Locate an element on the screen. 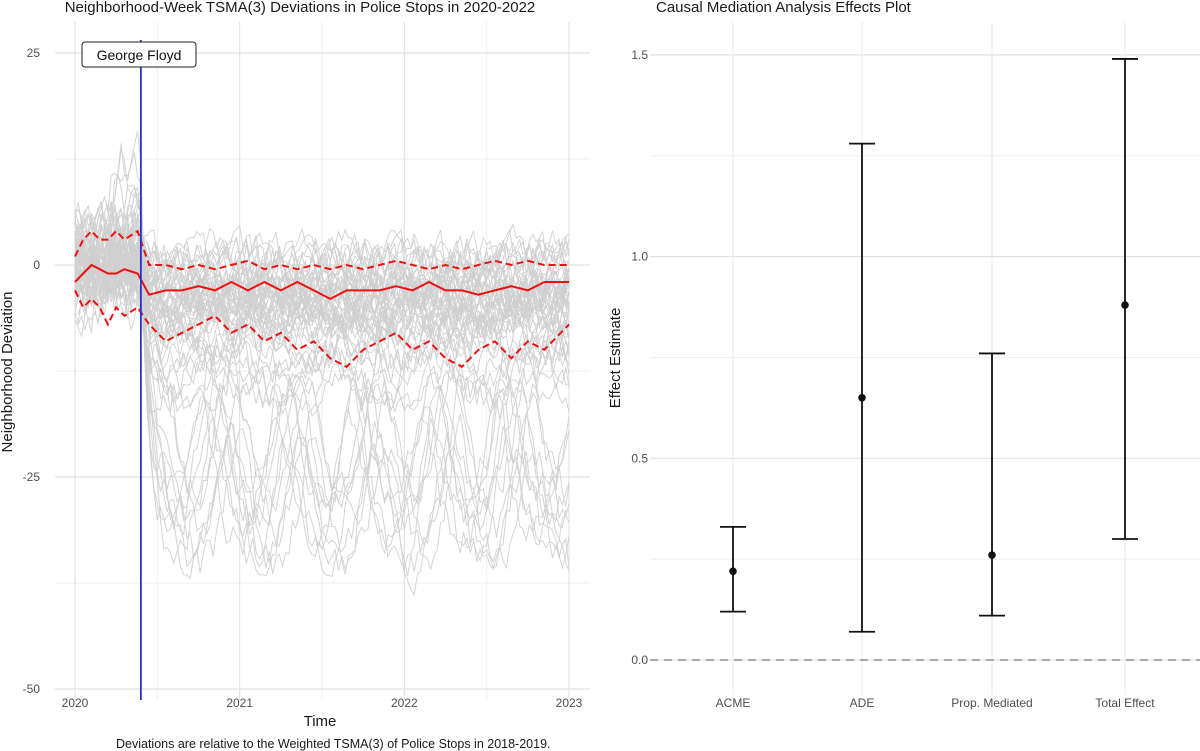 This screenshot has width=1200, height=751. upper-band-line is located at coordinates (321, 250).